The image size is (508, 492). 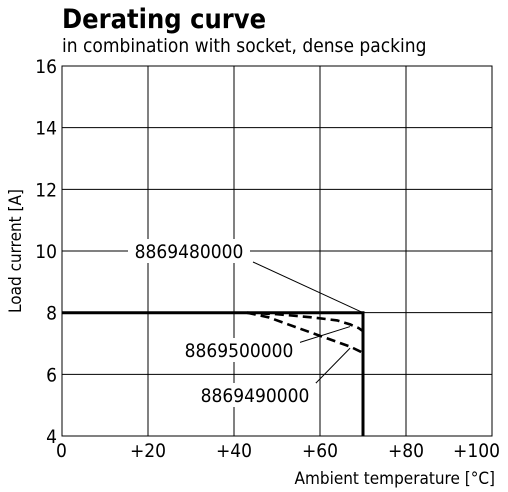 What do you see at coordinates (234, 451) in the screenshot?
I see `x-tick-label: +40` at bounding box center [234, 451].